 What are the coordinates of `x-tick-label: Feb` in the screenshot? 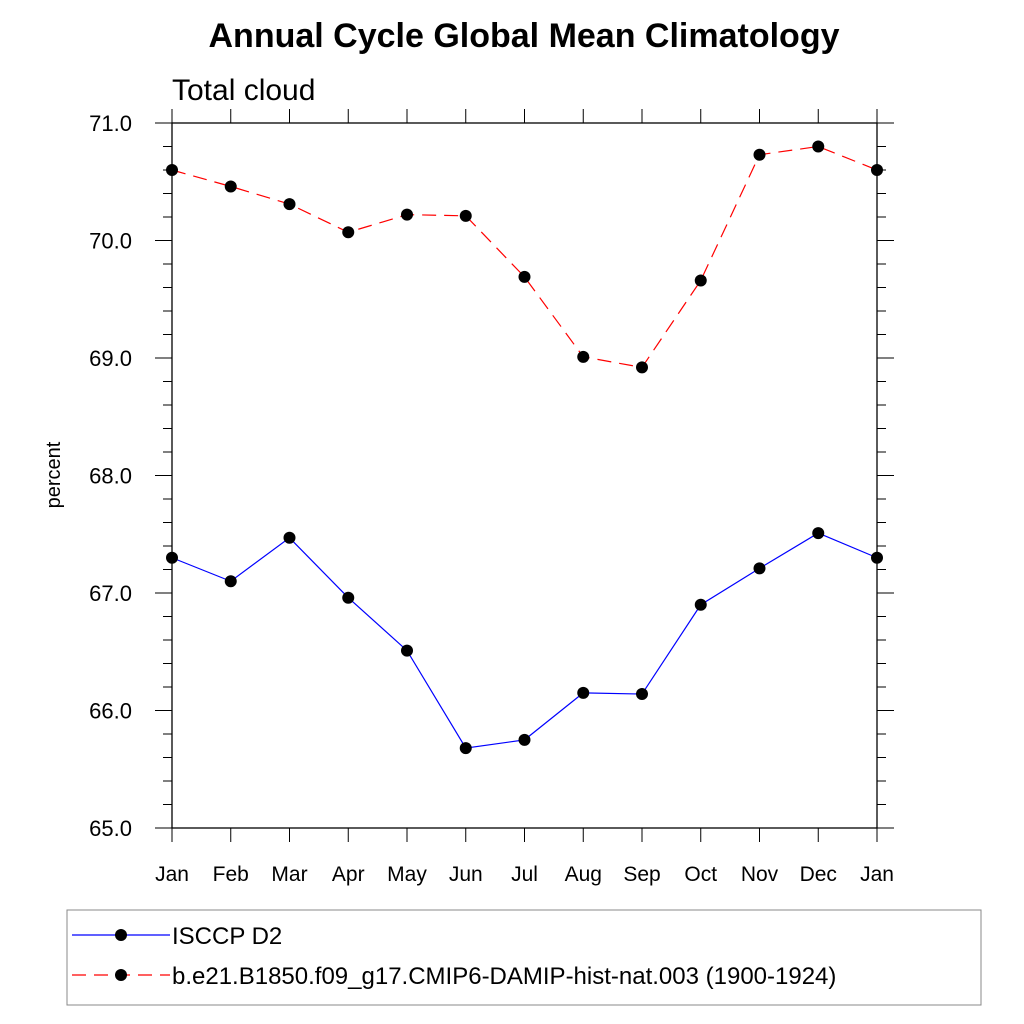 It's located at (231, 874).